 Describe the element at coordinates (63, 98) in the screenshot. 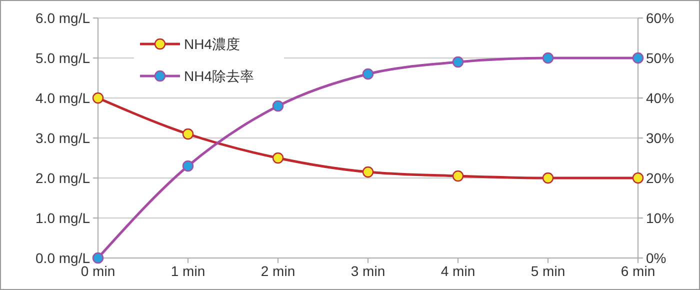

I see `y-tick-label: 4.0 mg/L` at that location.